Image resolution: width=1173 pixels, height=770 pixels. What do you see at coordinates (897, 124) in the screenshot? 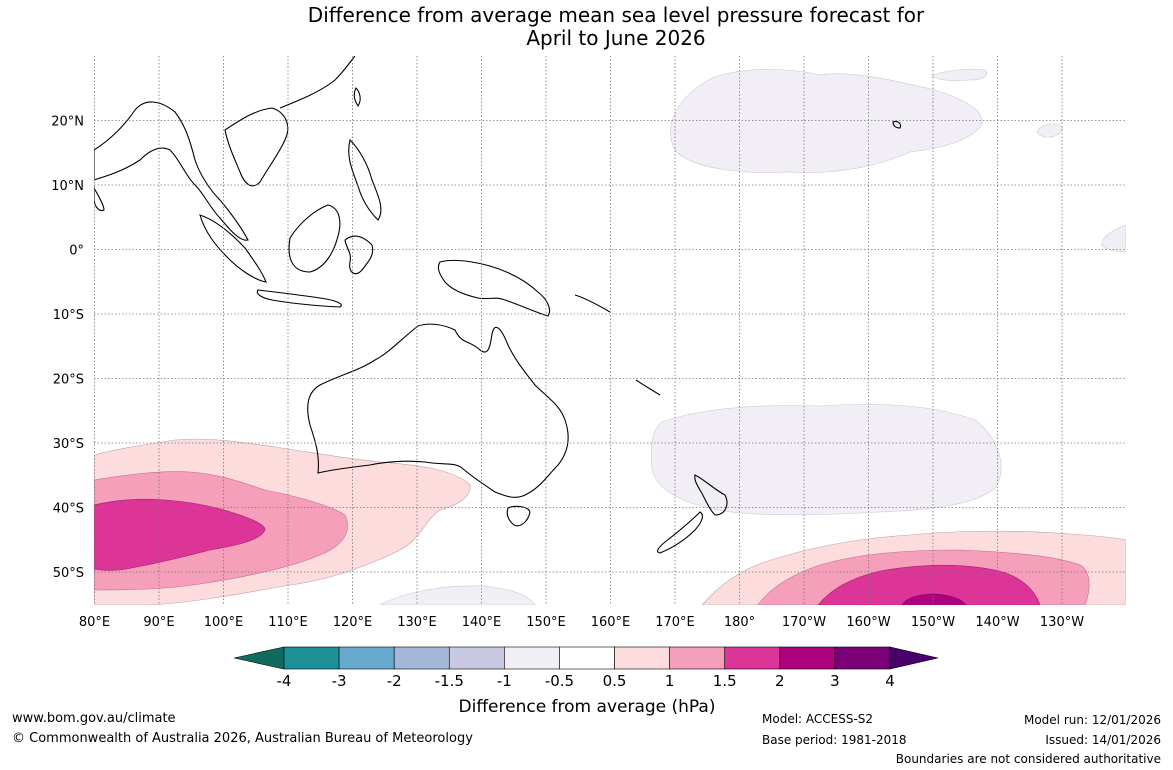
I see `hawaii-coastline` at bounding box center [897, 124].